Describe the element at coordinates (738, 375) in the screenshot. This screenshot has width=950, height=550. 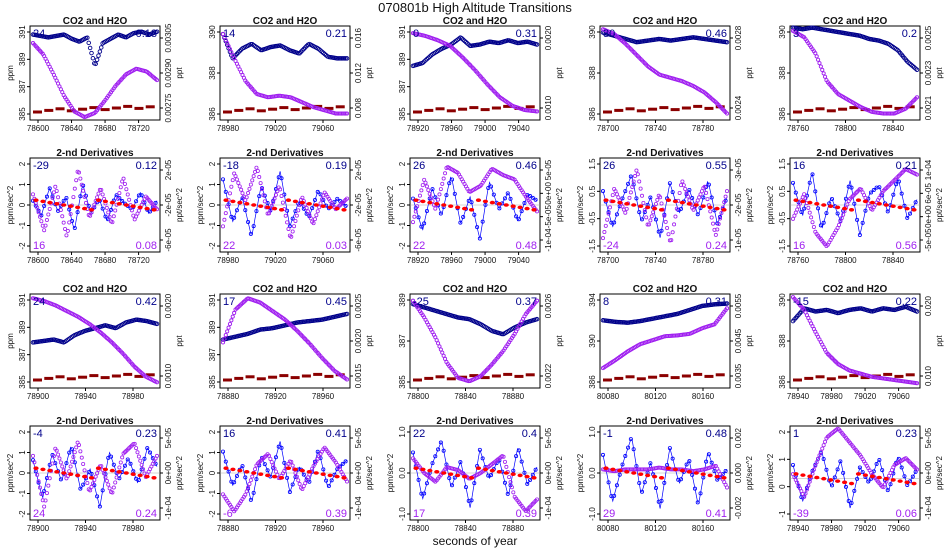
I see `y2-tick-label: 0.0035` at that location.